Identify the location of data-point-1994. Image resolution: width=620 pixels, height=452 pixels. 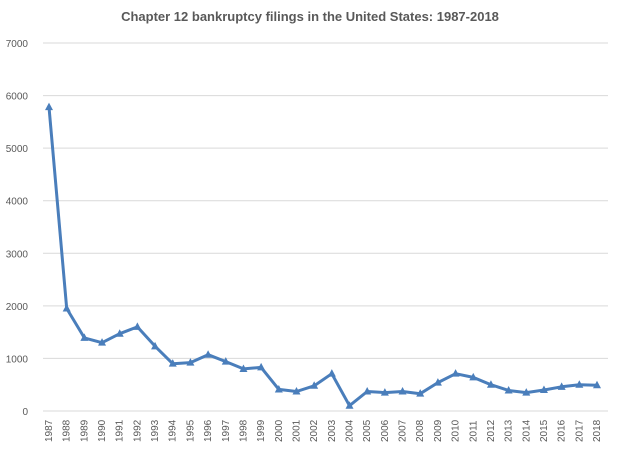
(172, 363).